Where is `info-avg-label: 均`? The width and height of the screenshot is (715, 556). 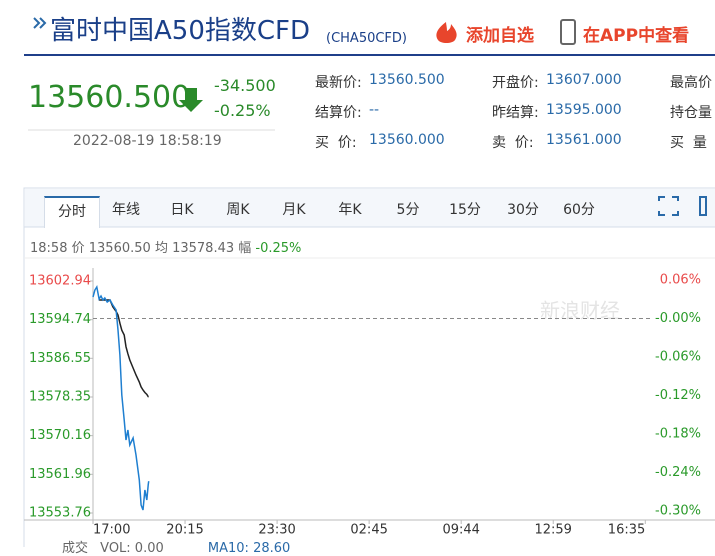
info-avg-label: 均 is located at coordinates (161, 248).